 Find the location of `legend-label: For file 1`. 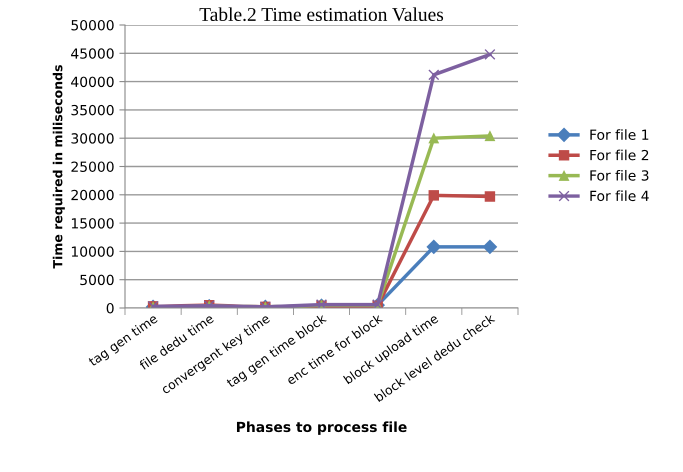

legend-label: For file 1 is located at coordinates (619, 134).